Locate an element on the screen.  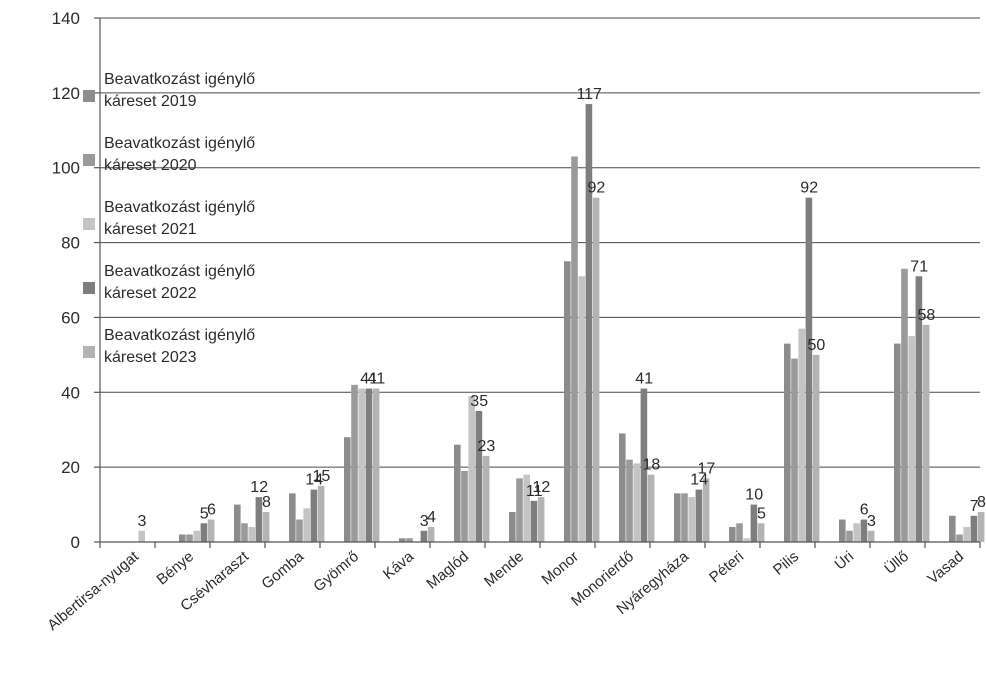
data-label: 35 is located at coordinates (479, 401).